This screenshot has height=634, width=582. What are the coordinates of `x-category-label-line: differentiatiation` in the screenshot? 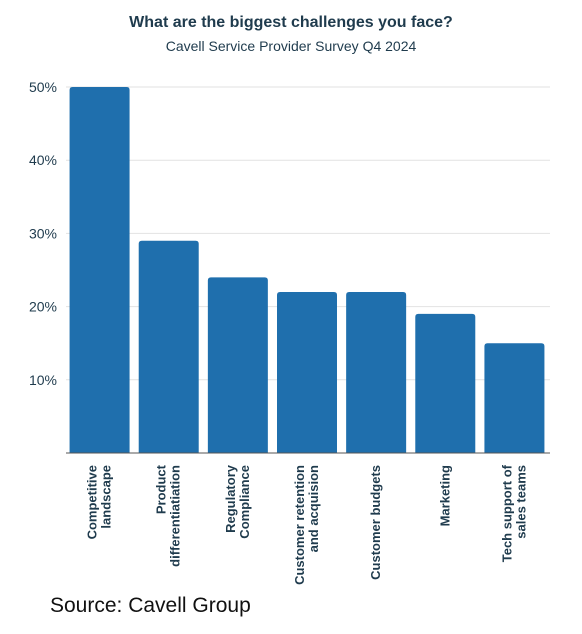 It's located at (175, 516).